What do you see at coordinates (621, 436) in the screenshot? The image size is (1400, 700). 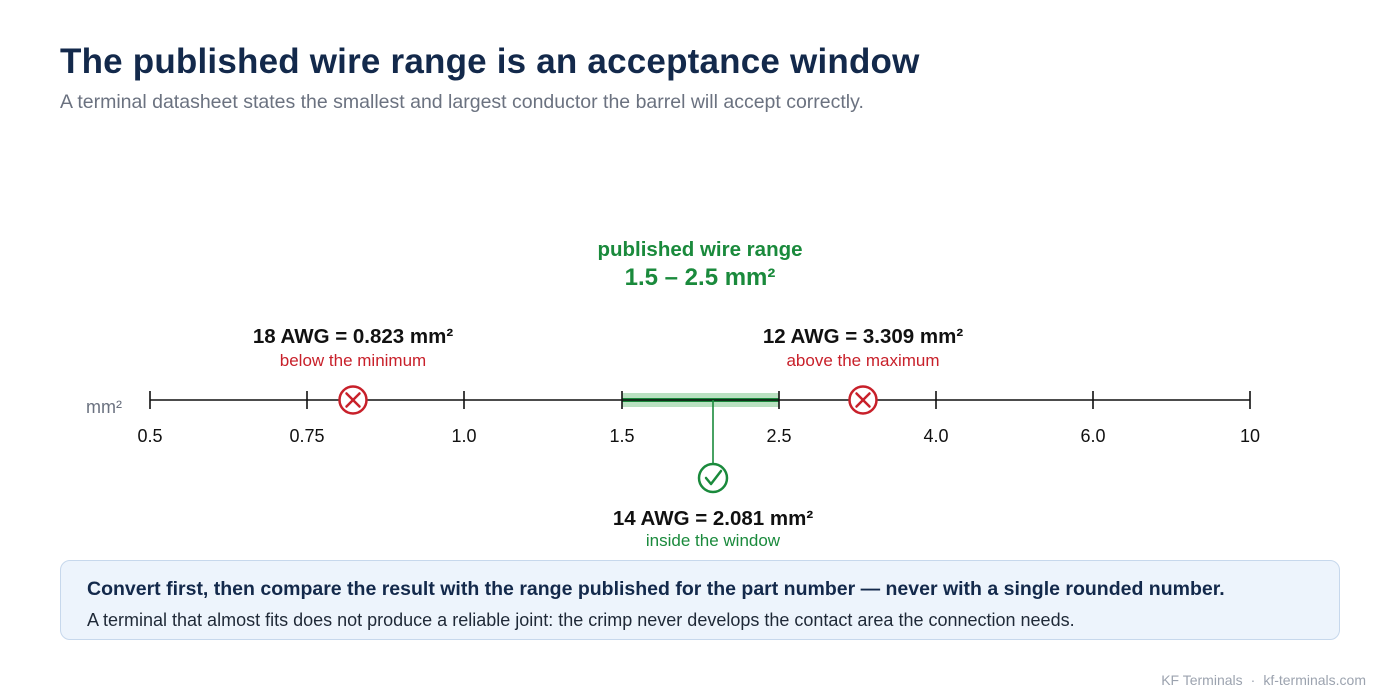 I see `tick-label: 1.5` at bounding box center [621, 436].